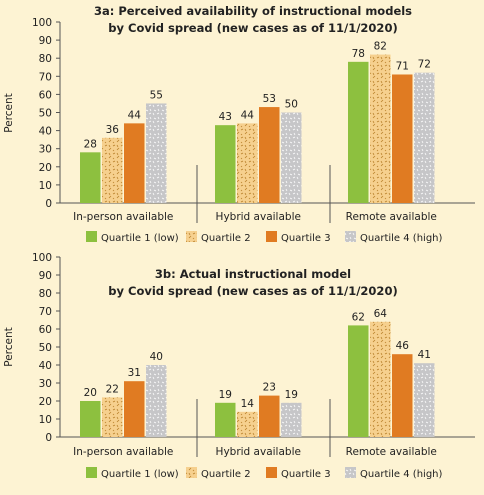 The width and height of the screenshot is (484, 495). I want to click on chart-3a-ytick-label: 10, so click(45, 186).